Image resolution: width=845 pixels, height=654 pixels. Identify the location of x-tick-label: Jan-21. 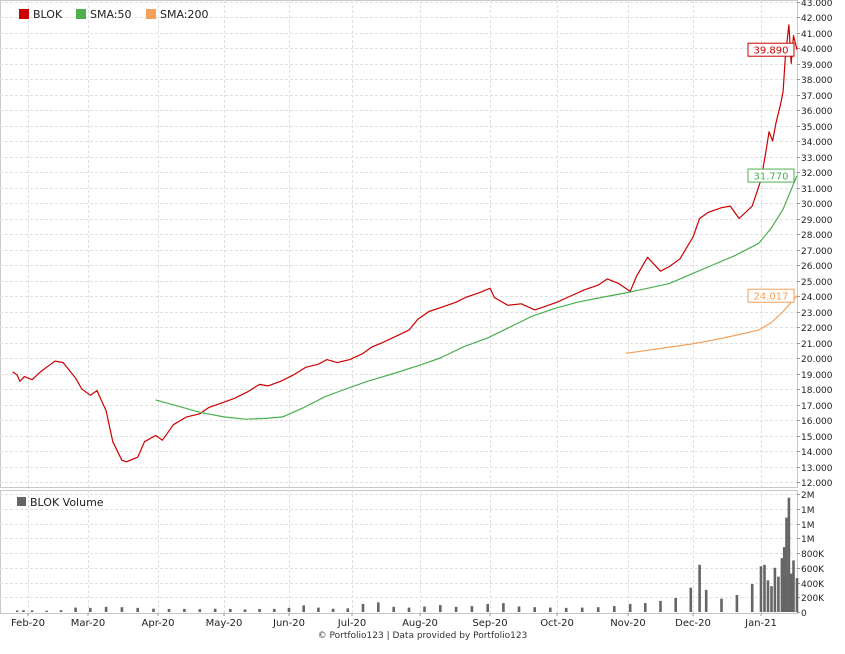
(760, 623).